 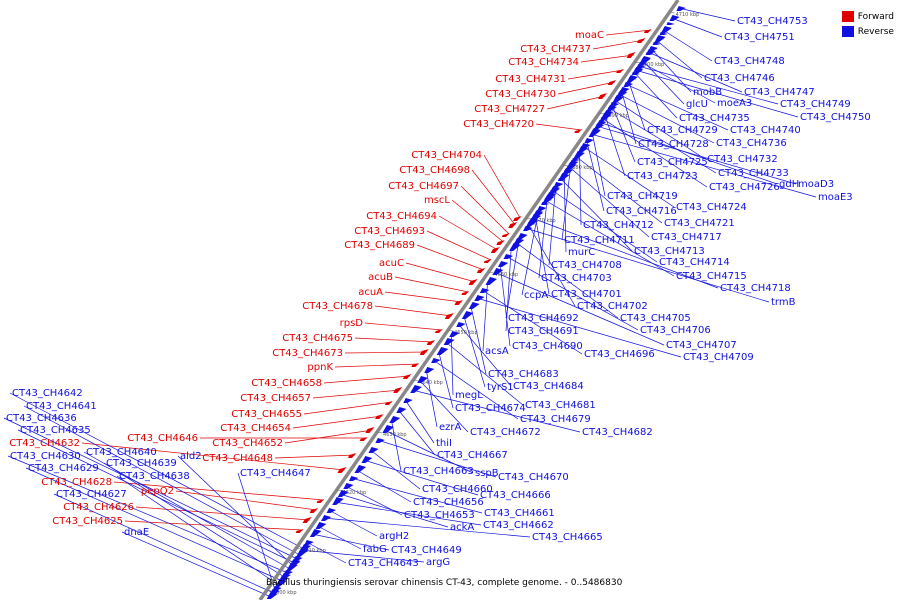 What do you see at coordinates (734, 103) in the screenshot?
I see `reverse-gene-label: moeA3` at bounding box center [734, 103].